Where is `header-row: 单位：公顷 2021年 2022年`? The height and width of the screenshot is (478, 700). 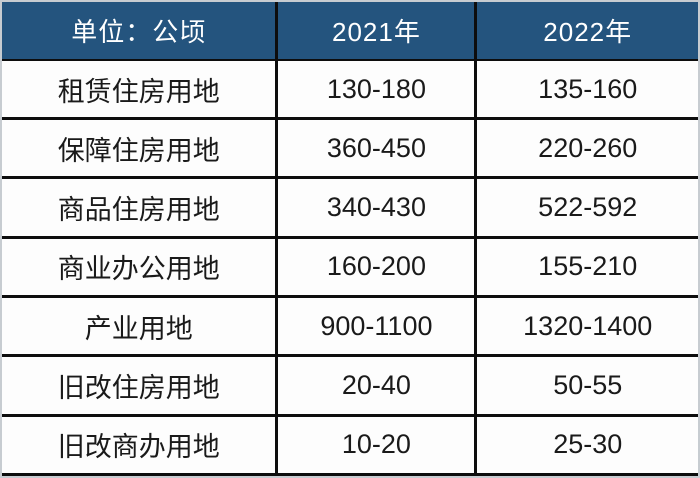 header-row: 单位：公顷 2021年 2022年 is located at coordinates (350, 31).